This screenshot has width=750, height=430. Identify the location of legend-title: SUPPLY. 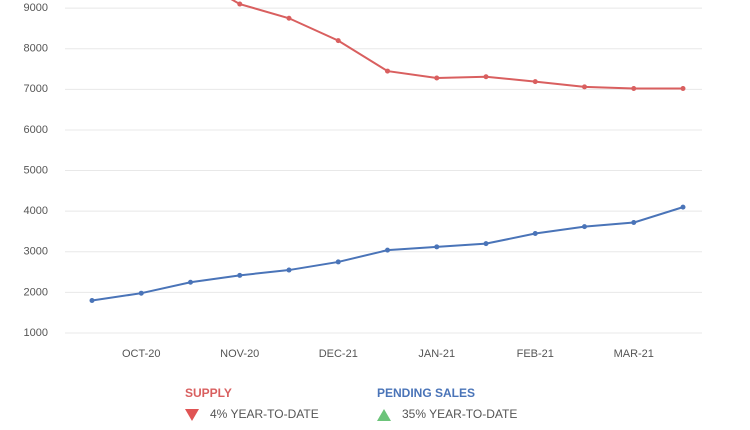
(208, 393).